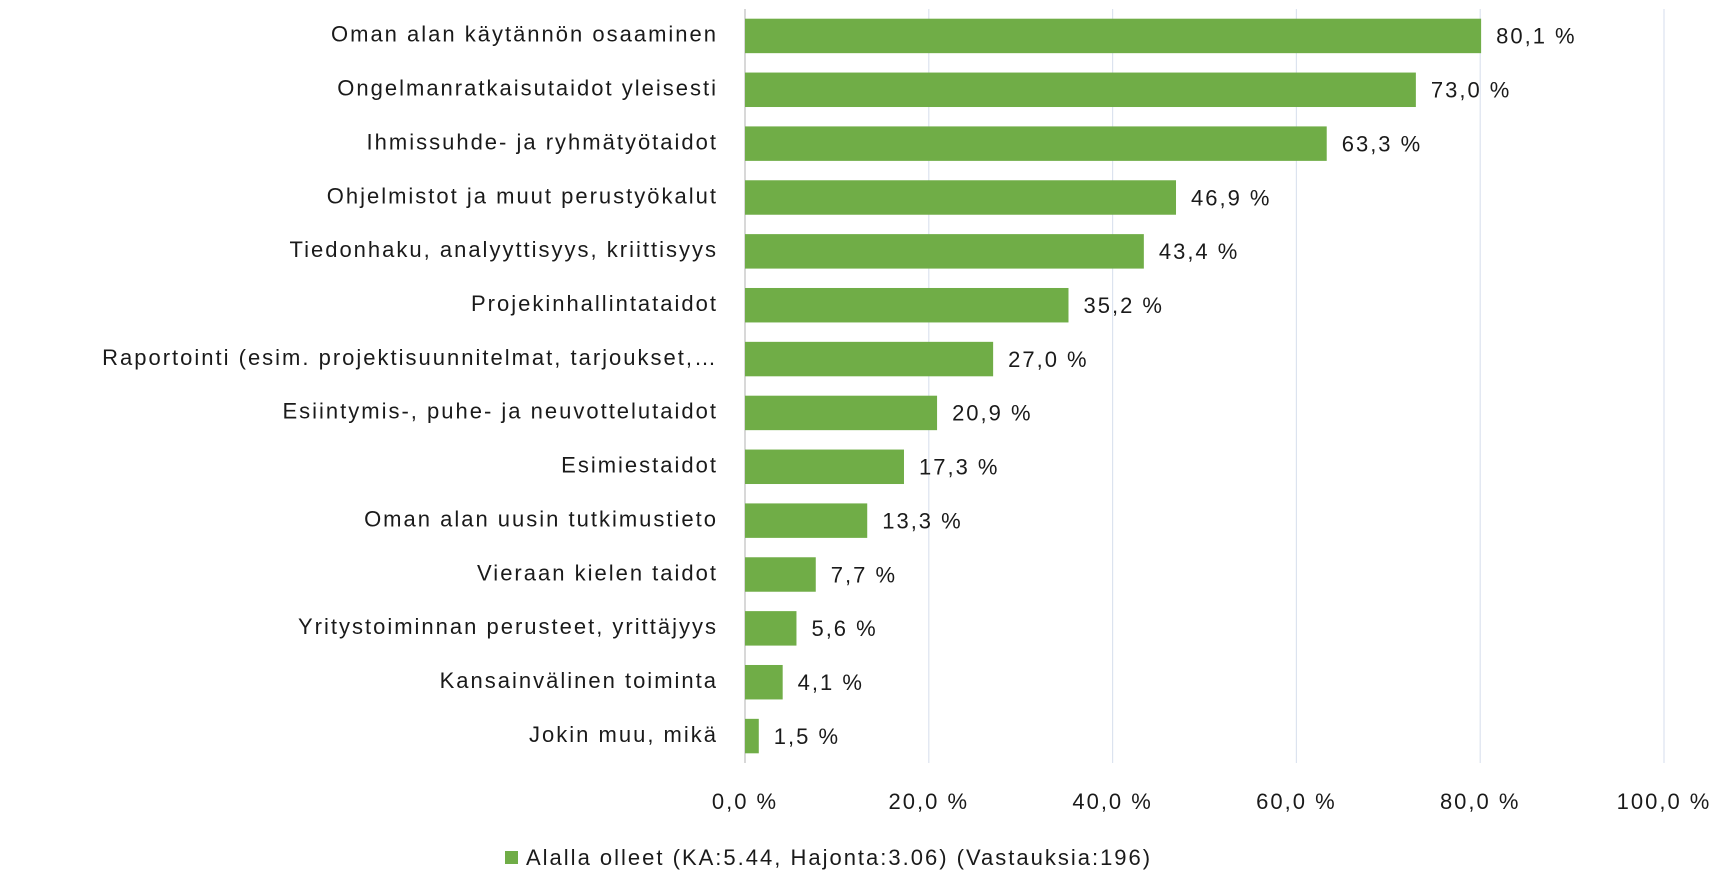 This screenshot has height=873, width=1719. Describe the element at coordinates (594, 303) in the screenshot. I see `y-tick-label: Projekinhallintataidot` at that location.